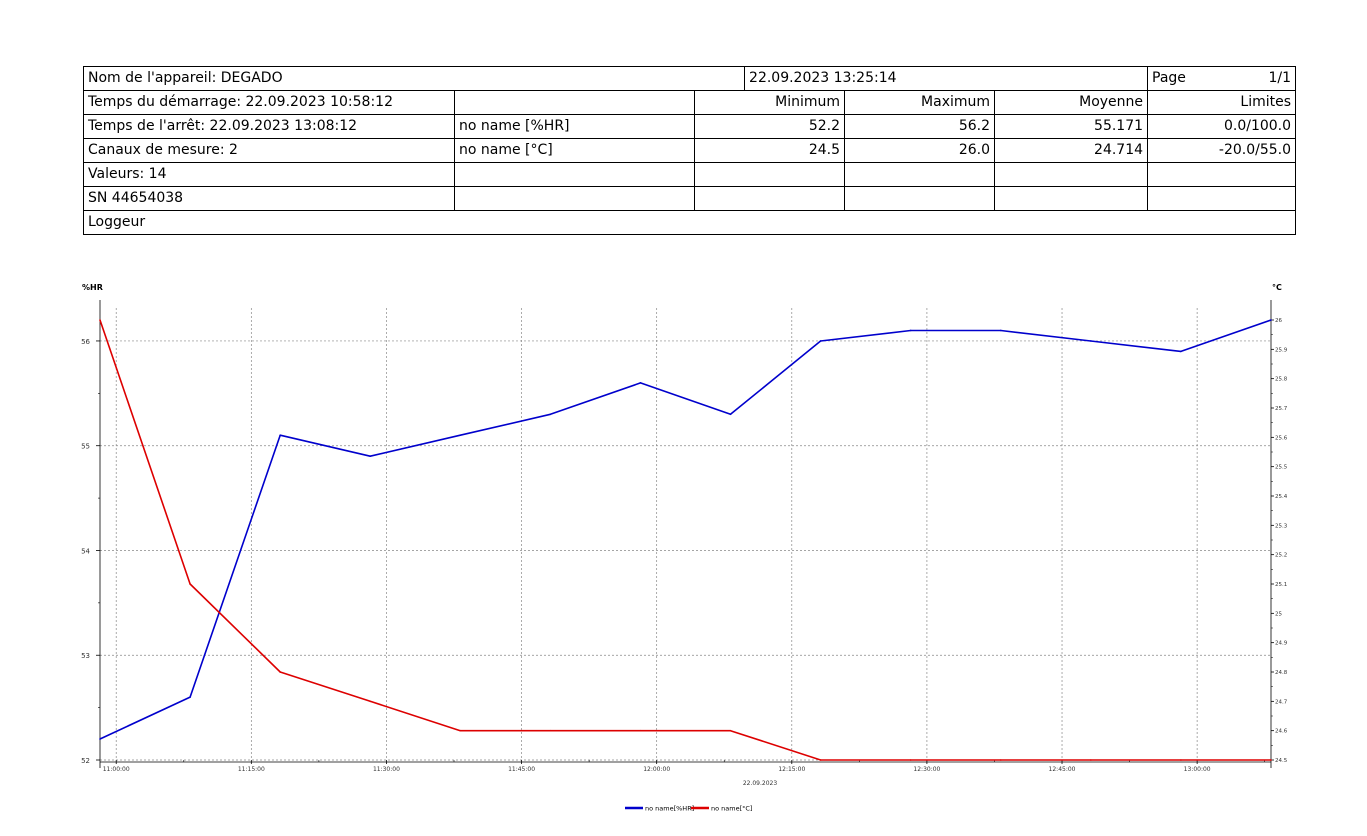 The height and width of the screenshot is (836, 1367). What do you see at coordinates (1277, 287) in the screenshot?
I see `y-right-axis-title: °C` at bounding box center [1277, 287].